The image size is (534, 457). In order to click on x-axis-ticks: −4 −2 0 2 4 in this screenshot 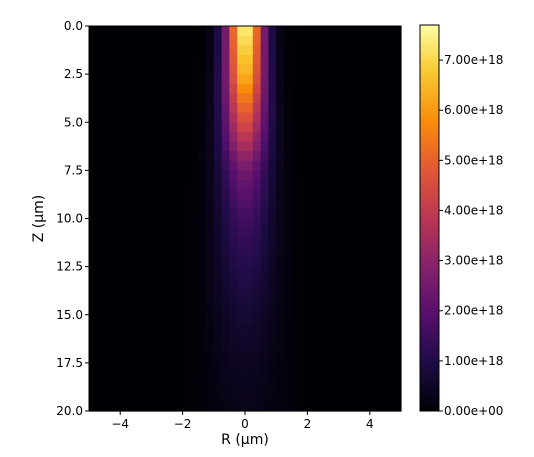, I will do `click(242, 421)`.